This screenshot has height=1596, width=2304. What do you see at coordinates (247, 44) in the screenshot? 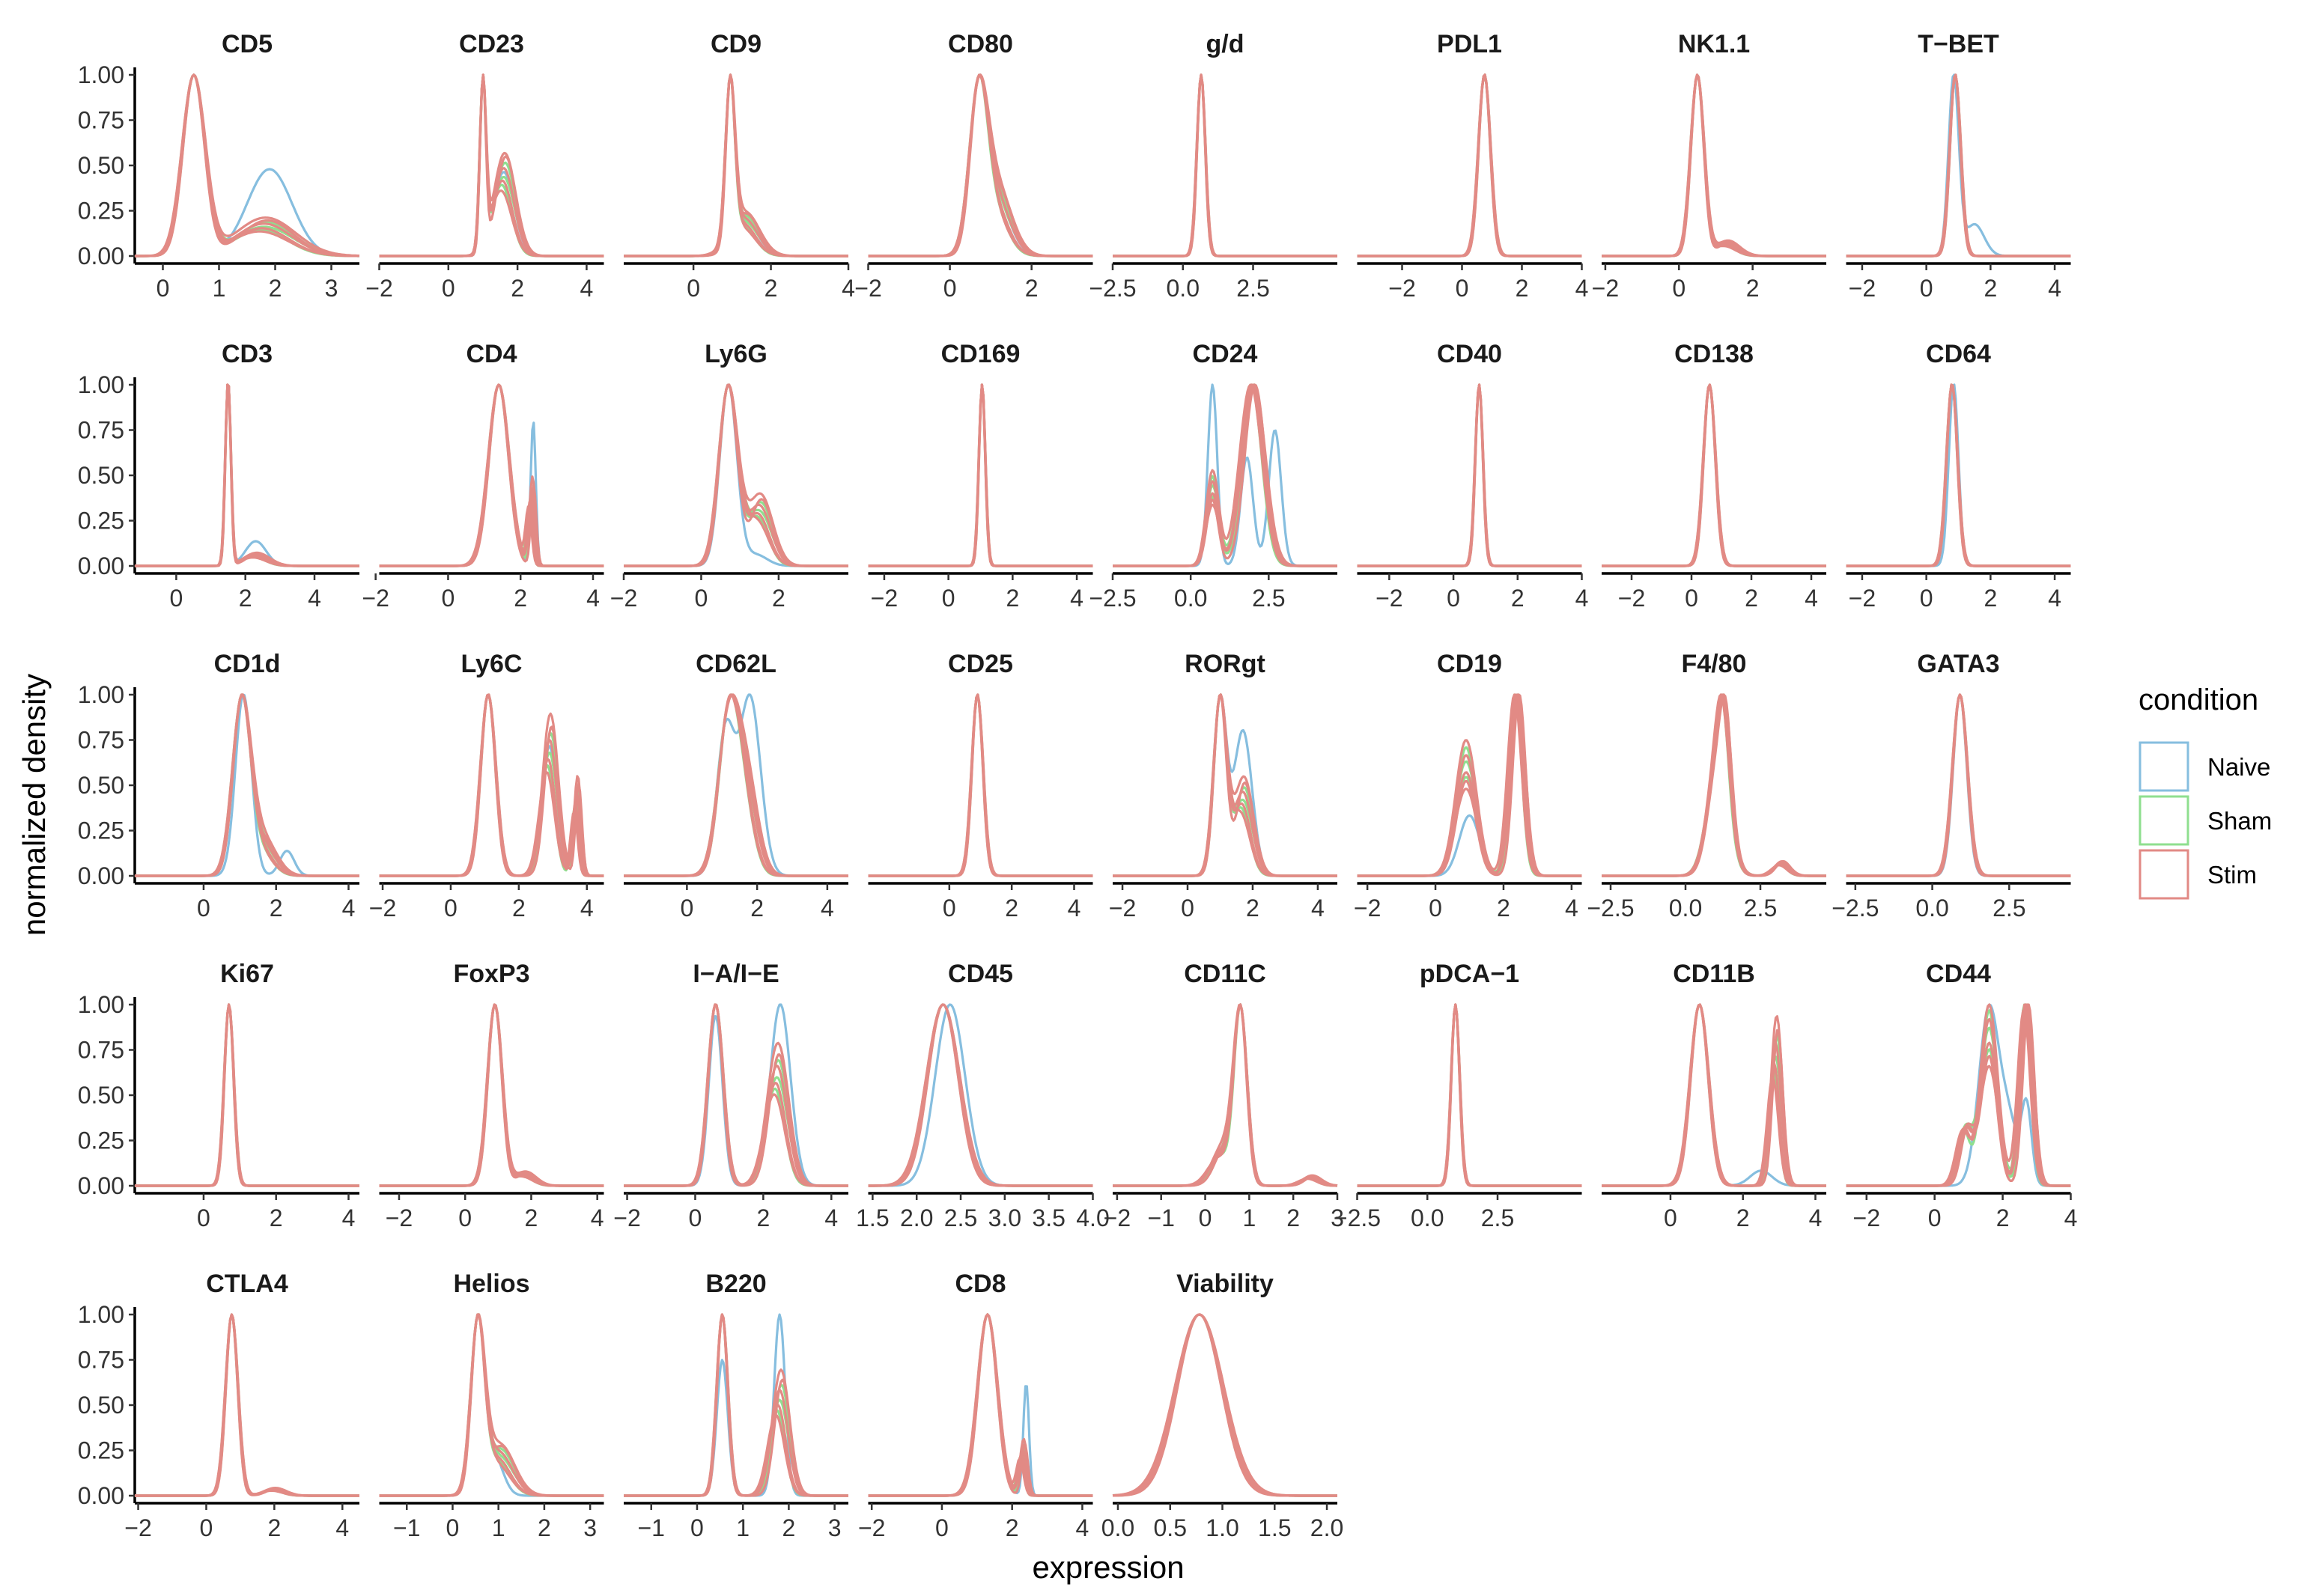
I see `panel-title: CD5` at bounding box center [247, 44].